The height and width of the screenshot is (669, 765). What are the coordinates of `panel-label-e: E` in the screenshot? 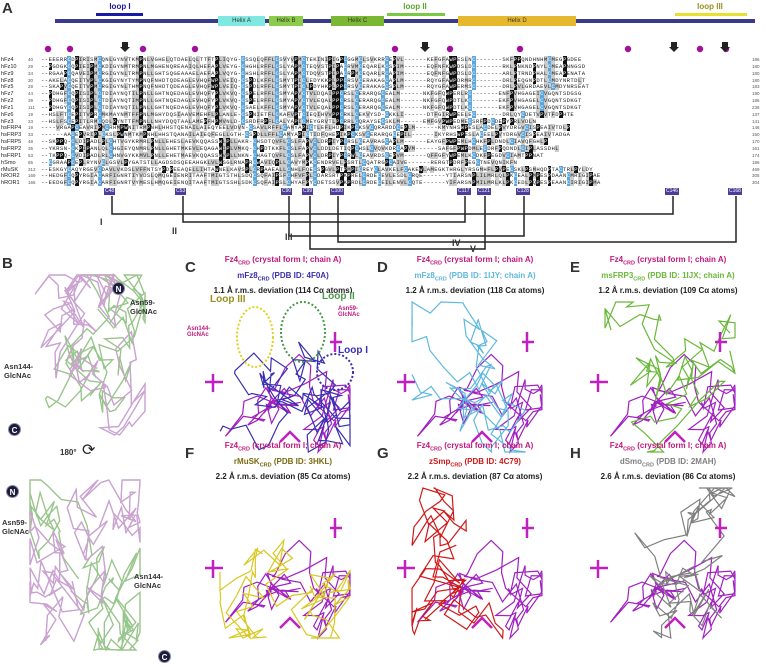 It's located at (575, 267).